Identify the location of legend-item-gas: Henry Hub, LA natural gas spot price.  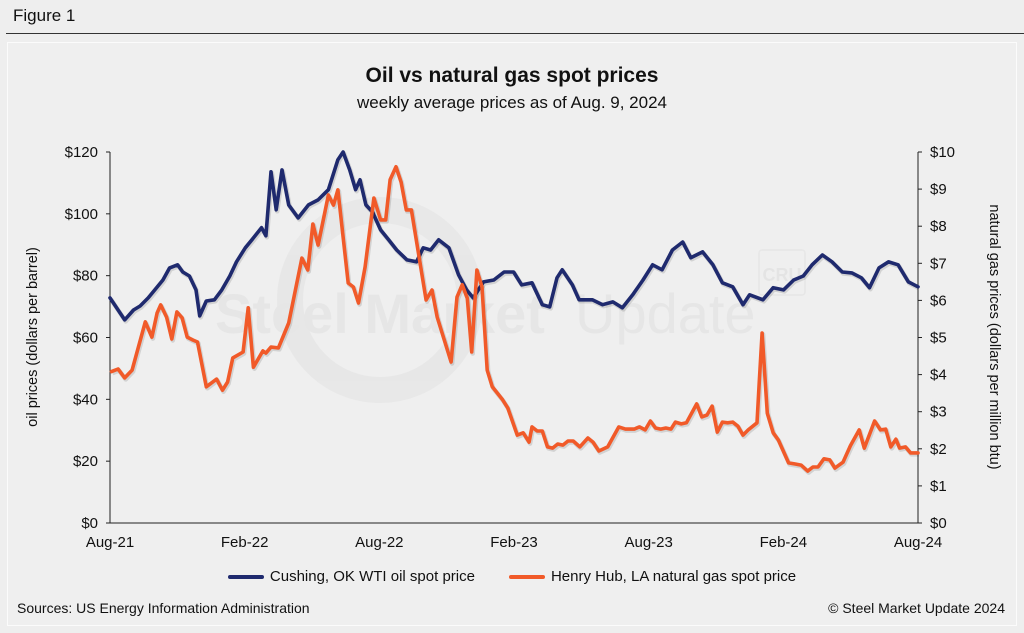
(652, 576).